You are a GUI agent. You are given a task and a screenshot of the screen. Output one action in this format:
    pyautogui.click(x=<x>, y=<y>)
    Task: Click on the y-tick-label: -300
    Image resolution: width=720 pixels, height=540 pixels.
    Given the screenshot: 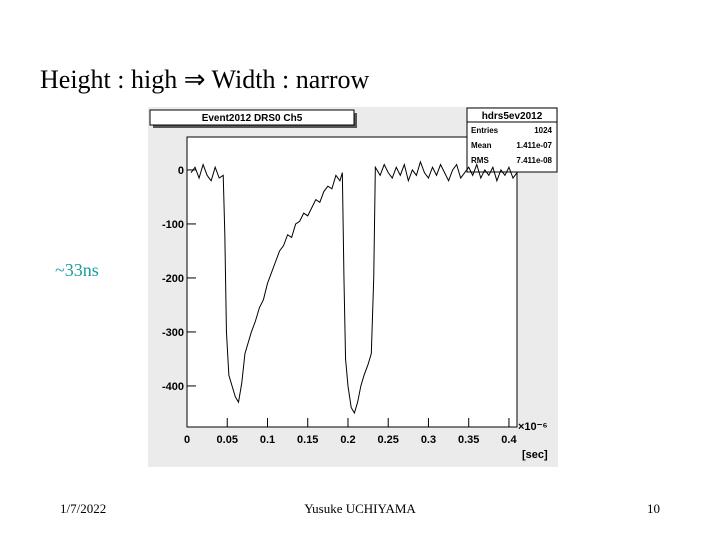 What is the action you would take?
    pyautogui.click(x=173, y=333)
    